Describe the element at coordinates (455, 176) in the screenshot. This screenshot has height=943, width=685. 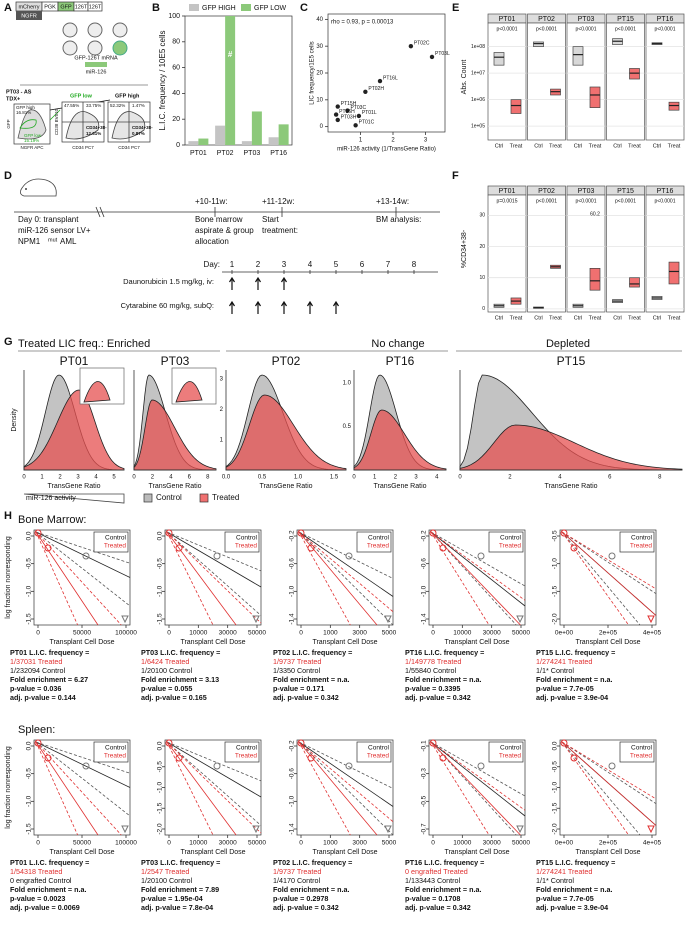
I see `panel-letter: F` at that location.